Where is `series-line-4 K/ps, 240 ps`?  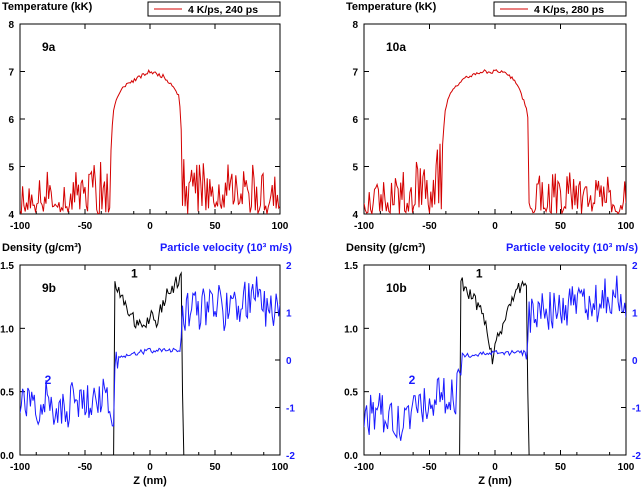 series-line-4 K/ps, 240 ps is located at coordinates (150, 141).